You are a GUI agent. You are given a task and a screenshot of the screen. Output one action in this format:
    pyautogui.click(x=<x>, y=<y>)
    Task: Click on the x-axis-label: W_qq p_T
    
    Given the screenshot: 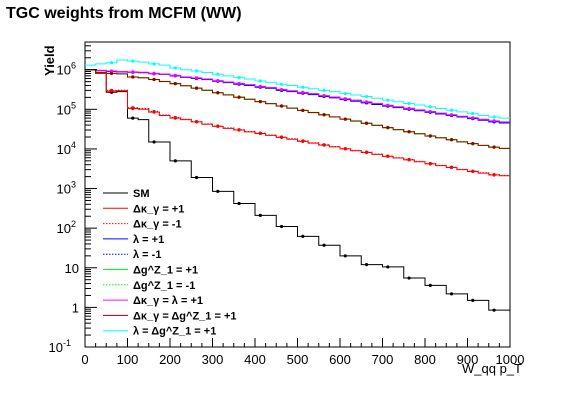 What is the action you would take?
    pyautogui.click(x=492, y=368)
    